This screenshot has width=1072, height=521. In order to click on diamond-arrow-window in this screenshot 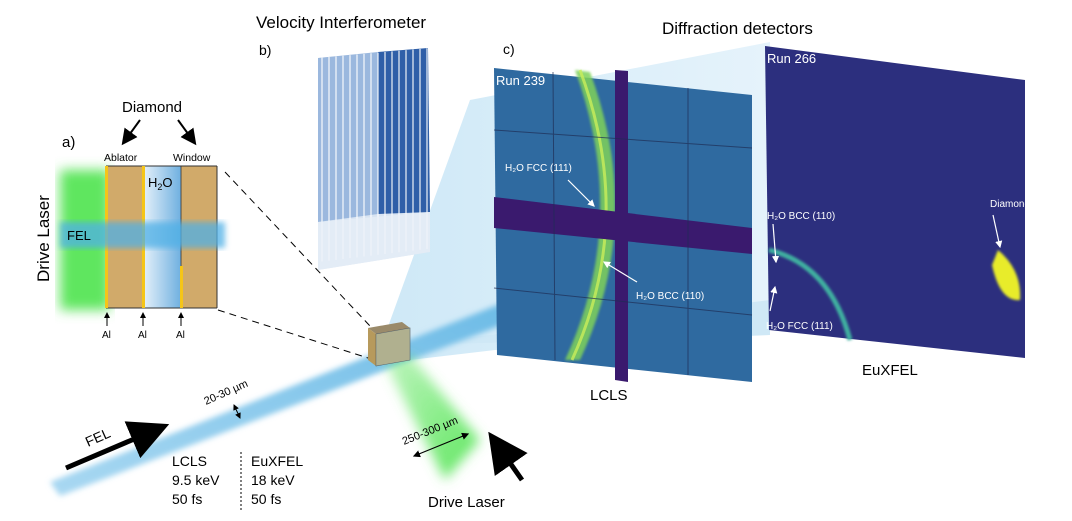, I will do `click(187, 132)`.